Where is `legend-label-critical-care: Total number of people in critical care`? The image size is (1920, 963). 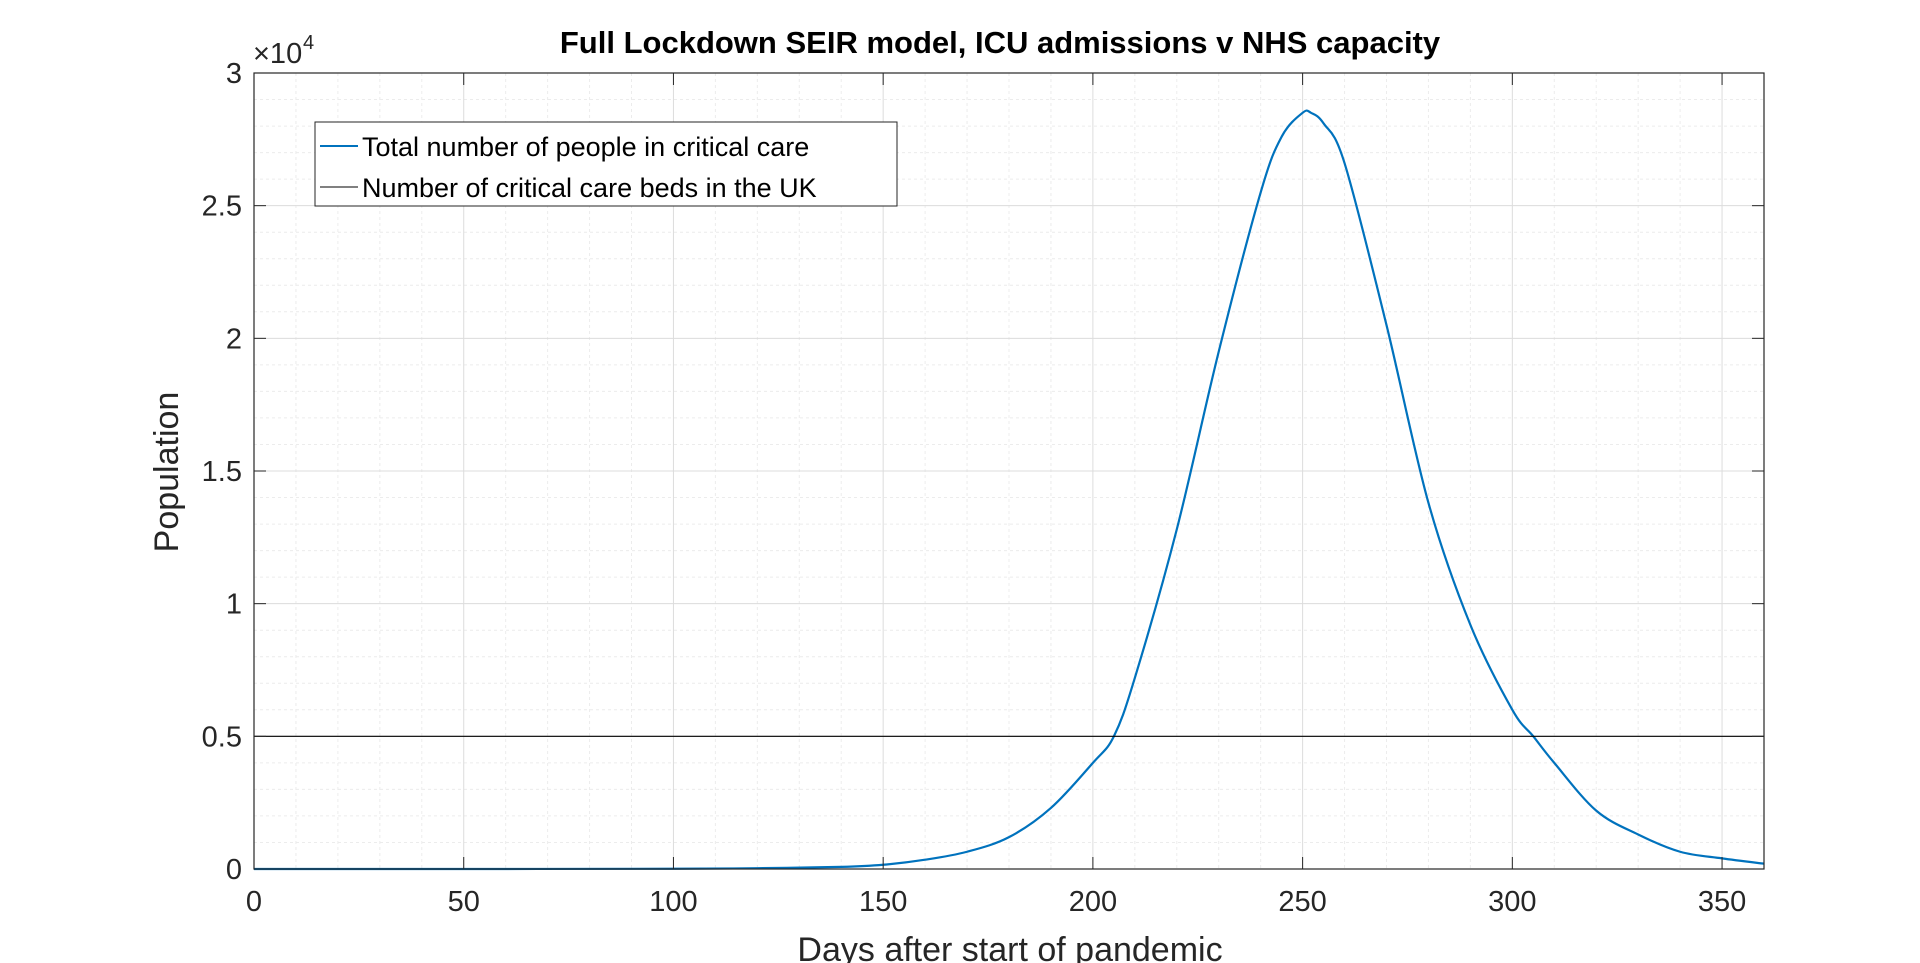 legend-label-critical-care: Total number of people in critical care is located at coordinates (585, 147).